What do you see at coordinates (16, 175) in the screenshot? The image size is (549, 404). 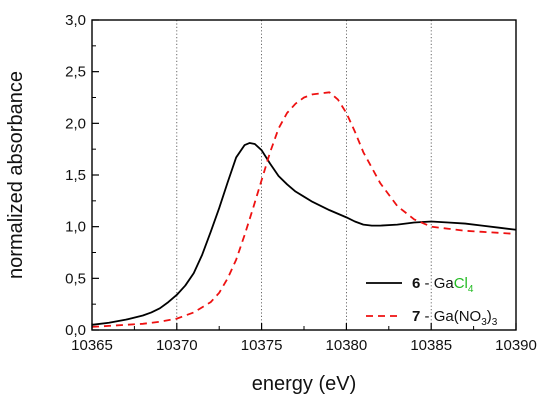 I see `y-axis-title: normalized absorbance` at bounding box center [16, 175].